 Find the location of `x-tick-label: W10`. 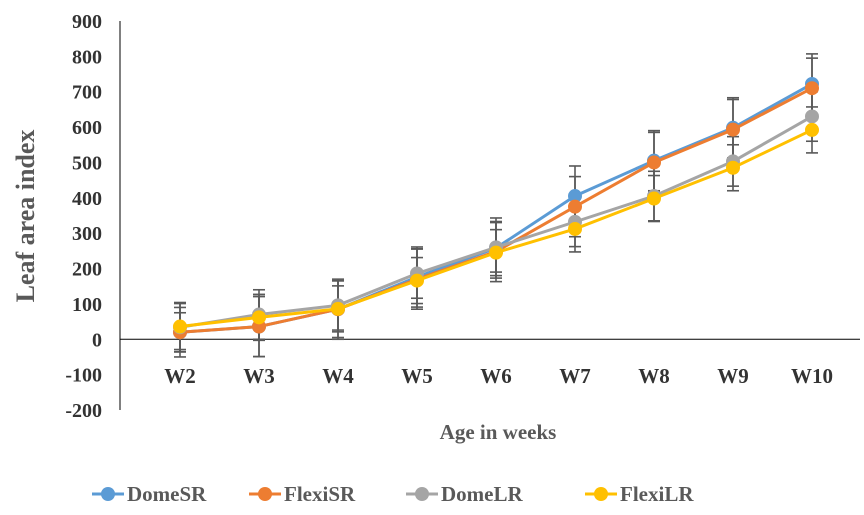

x-tick-label: W10 is located at coordinates (812, 376).